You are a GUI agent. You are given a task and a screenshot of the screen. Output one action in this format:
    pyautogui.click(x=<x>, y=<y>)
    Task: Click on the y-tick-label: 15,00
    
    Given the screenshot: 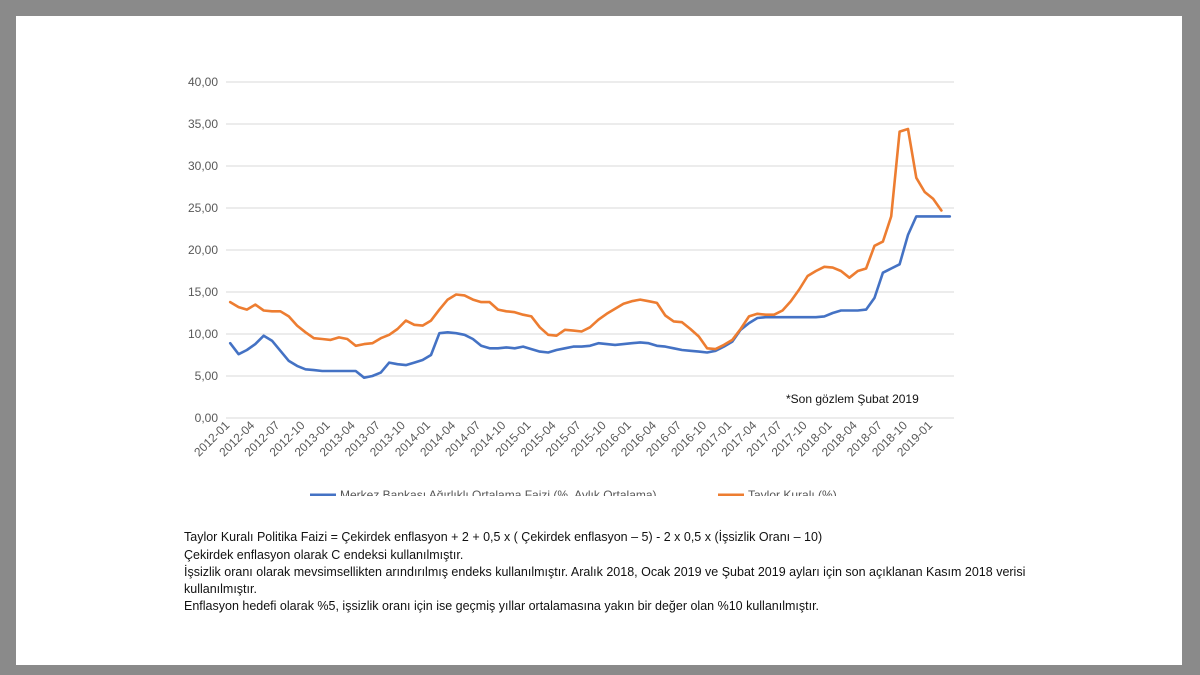 What is the action you would take?
    pyautogui.click(x=203, y=292)
    